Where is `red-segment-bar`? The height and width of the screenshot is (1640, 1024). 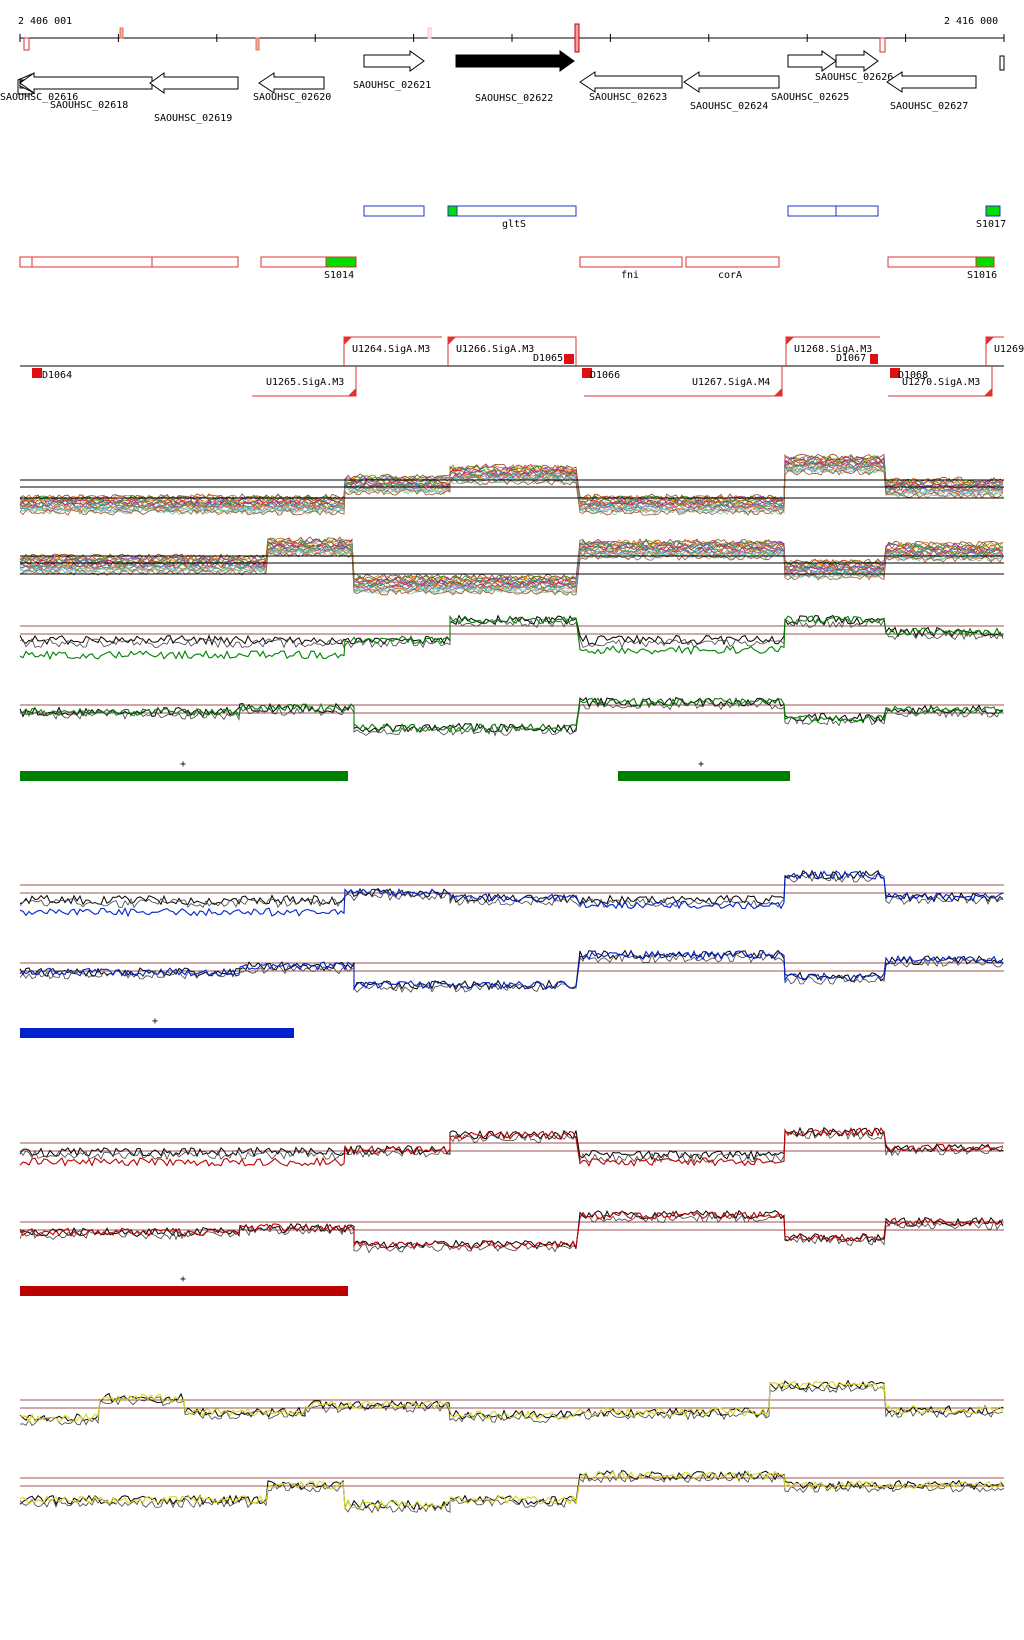
red-segment-bar is located at coordinates (184, 1291).